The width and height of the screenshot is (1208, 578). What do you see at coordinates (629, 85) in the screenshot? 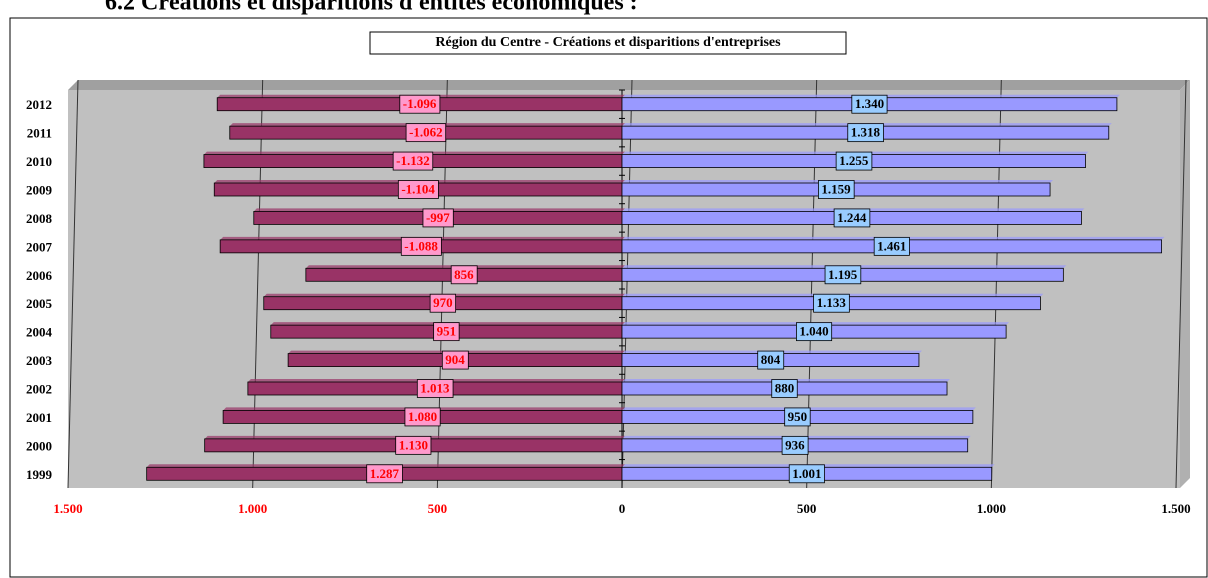
I see `plot-top` at bounding box center [629, 85].